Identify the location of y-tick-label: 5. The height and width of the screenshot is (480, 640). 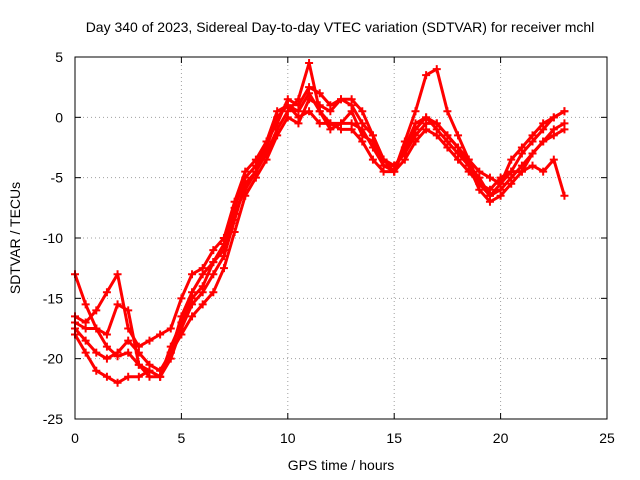
(59, 57).